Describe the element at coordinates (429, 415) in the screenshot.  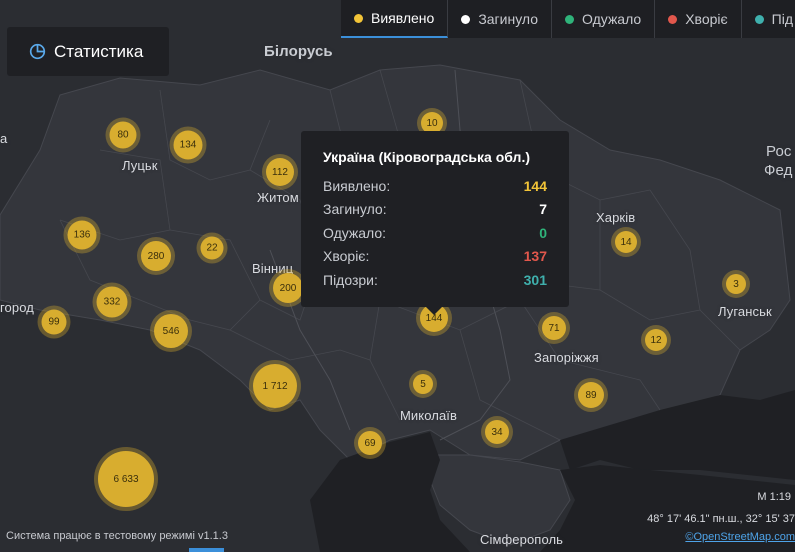
I see `place-label: Миколаїв` at that location.